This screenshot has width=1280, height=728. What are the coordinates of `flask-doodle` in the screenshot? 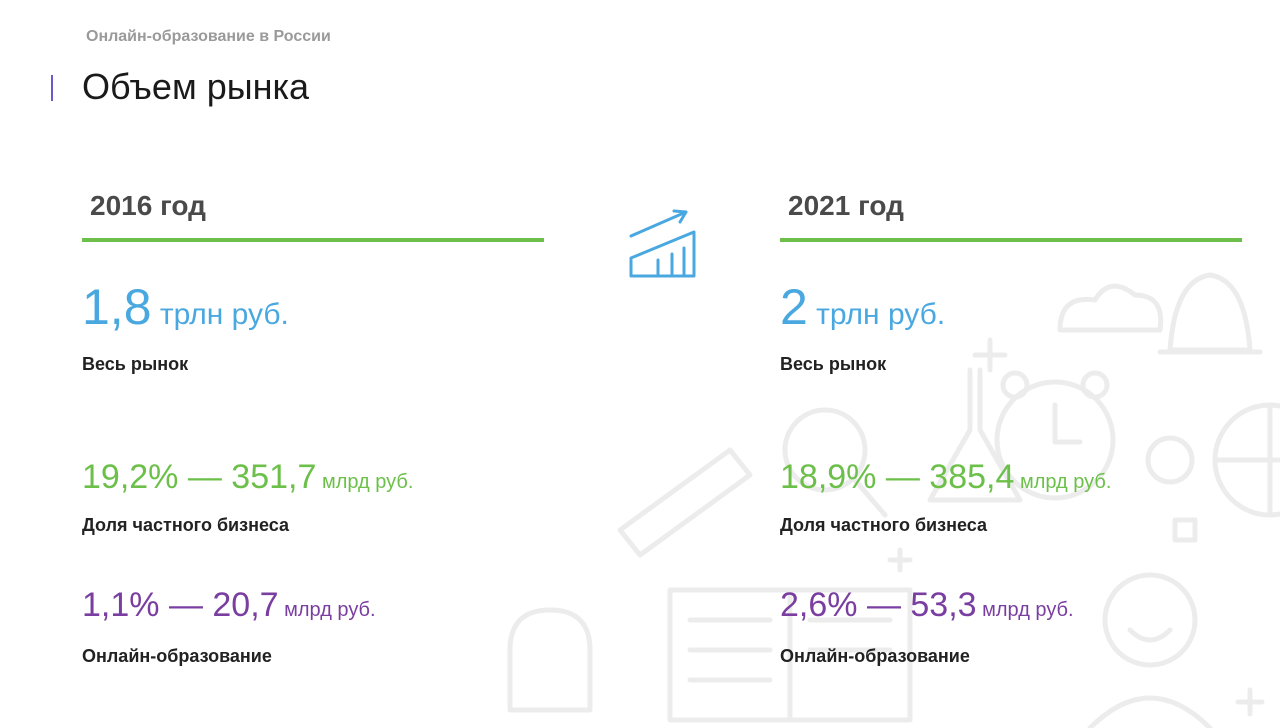 It's located at (975, 435).